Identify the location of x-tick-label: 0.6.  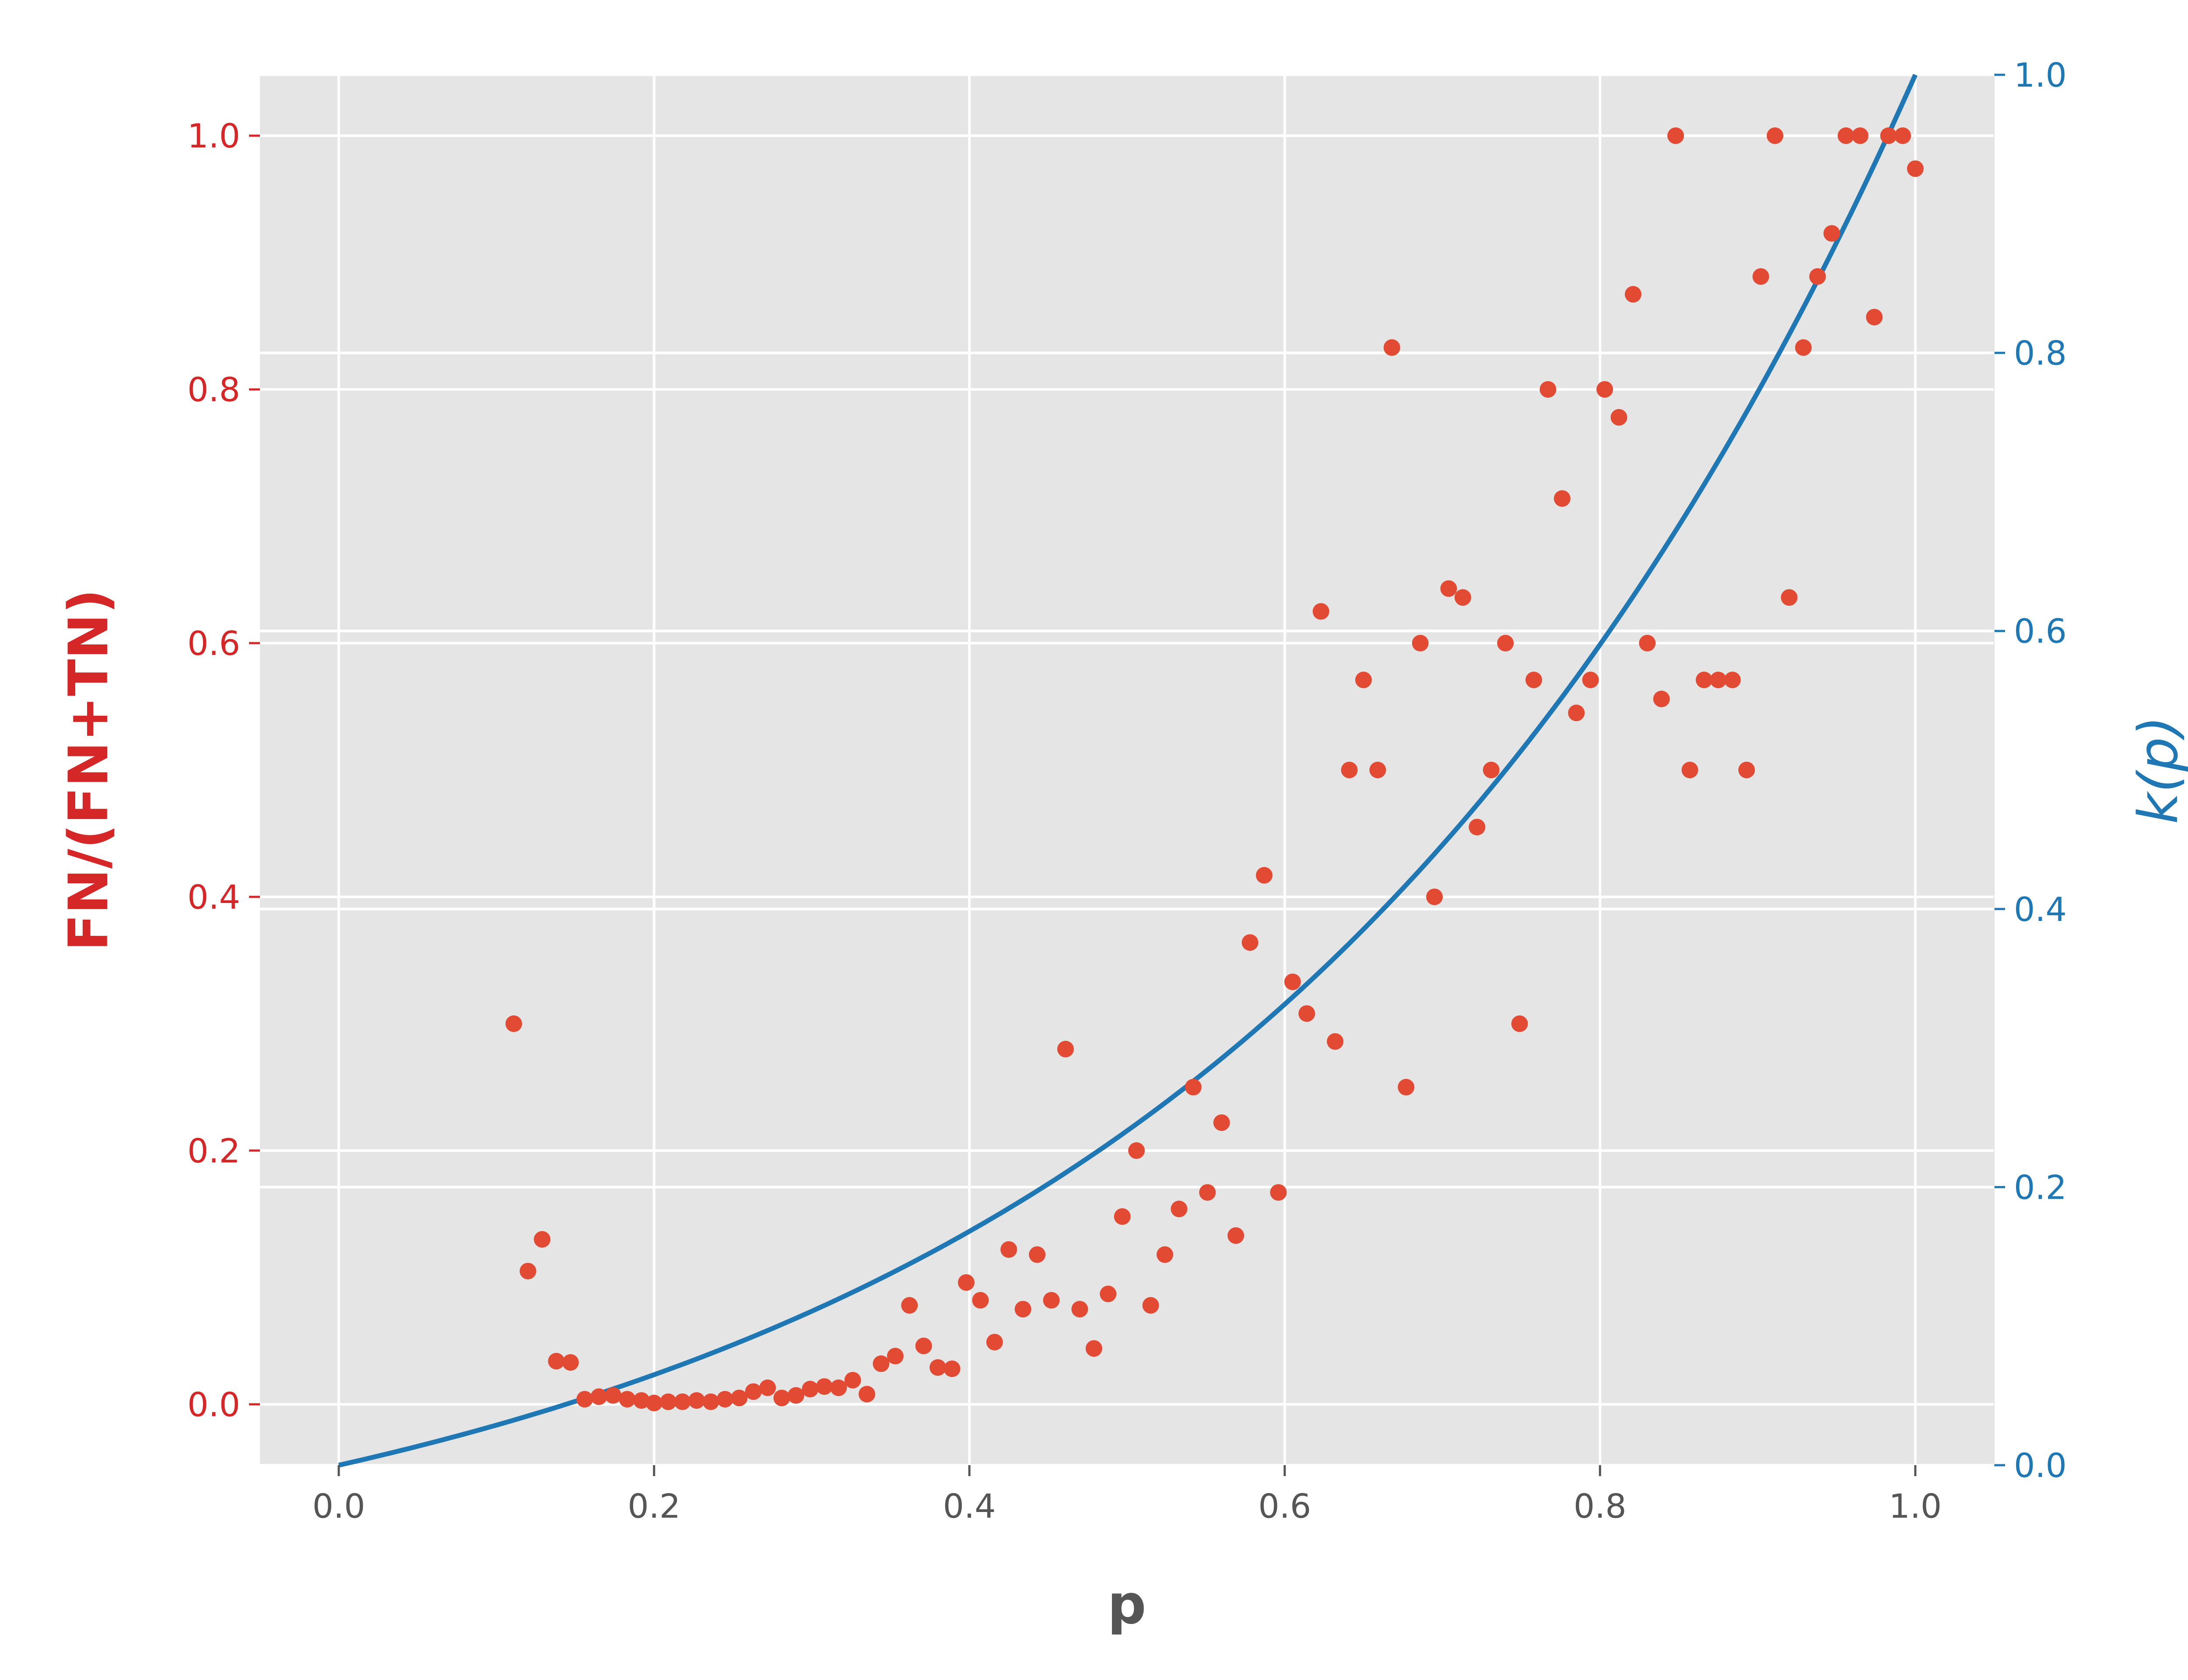
(1285, 1506).